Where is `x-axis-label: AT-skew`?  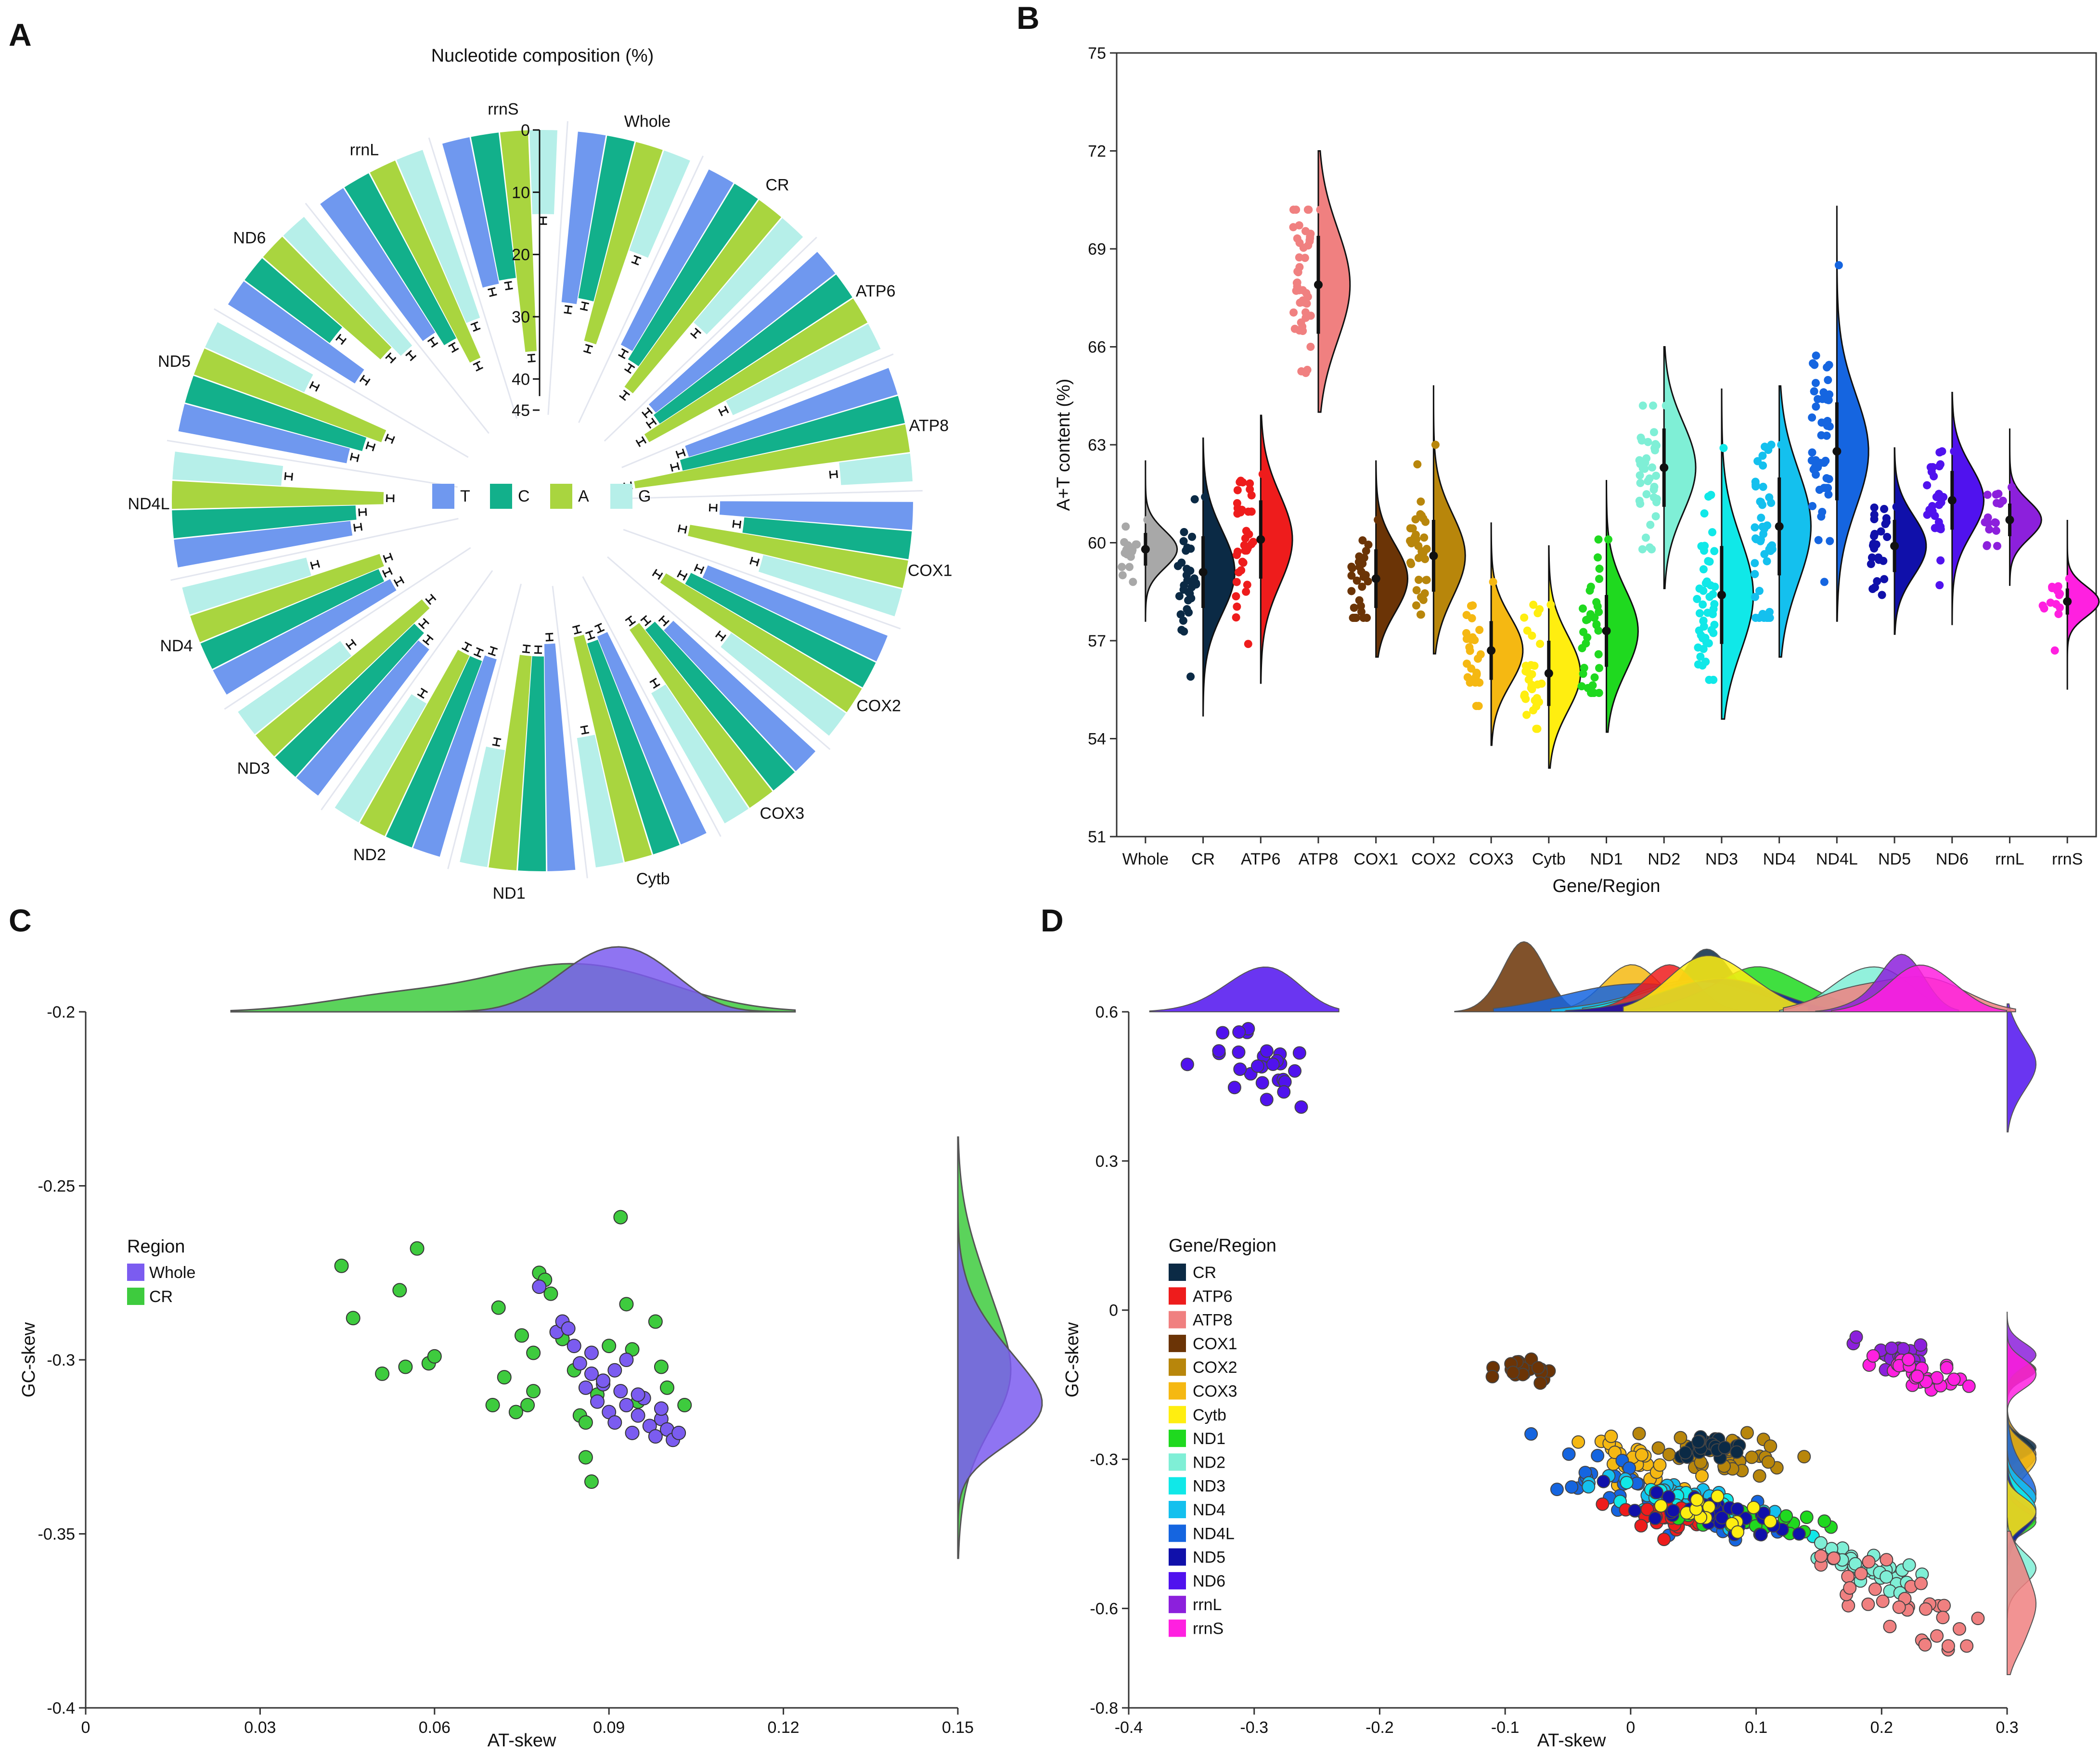 x-axis-label: AT-skew is located at coordinates (522, 1741).